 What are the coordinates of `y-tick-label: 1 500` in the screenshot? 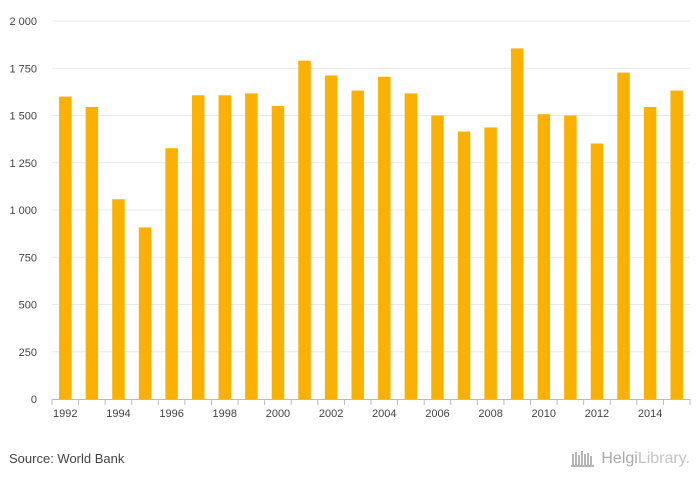 It's located at (23, 117).